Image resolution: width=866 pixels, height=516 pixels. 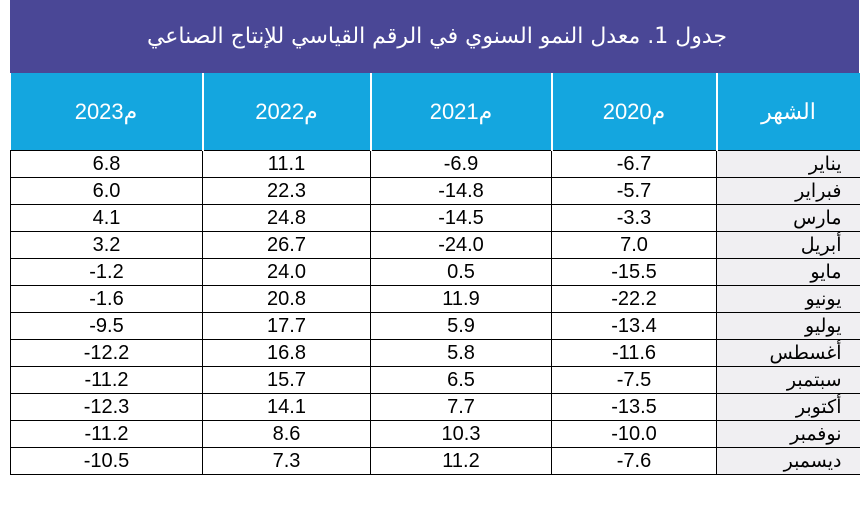 I want to click on cell-month: مارس, so click(x=788, y=218).